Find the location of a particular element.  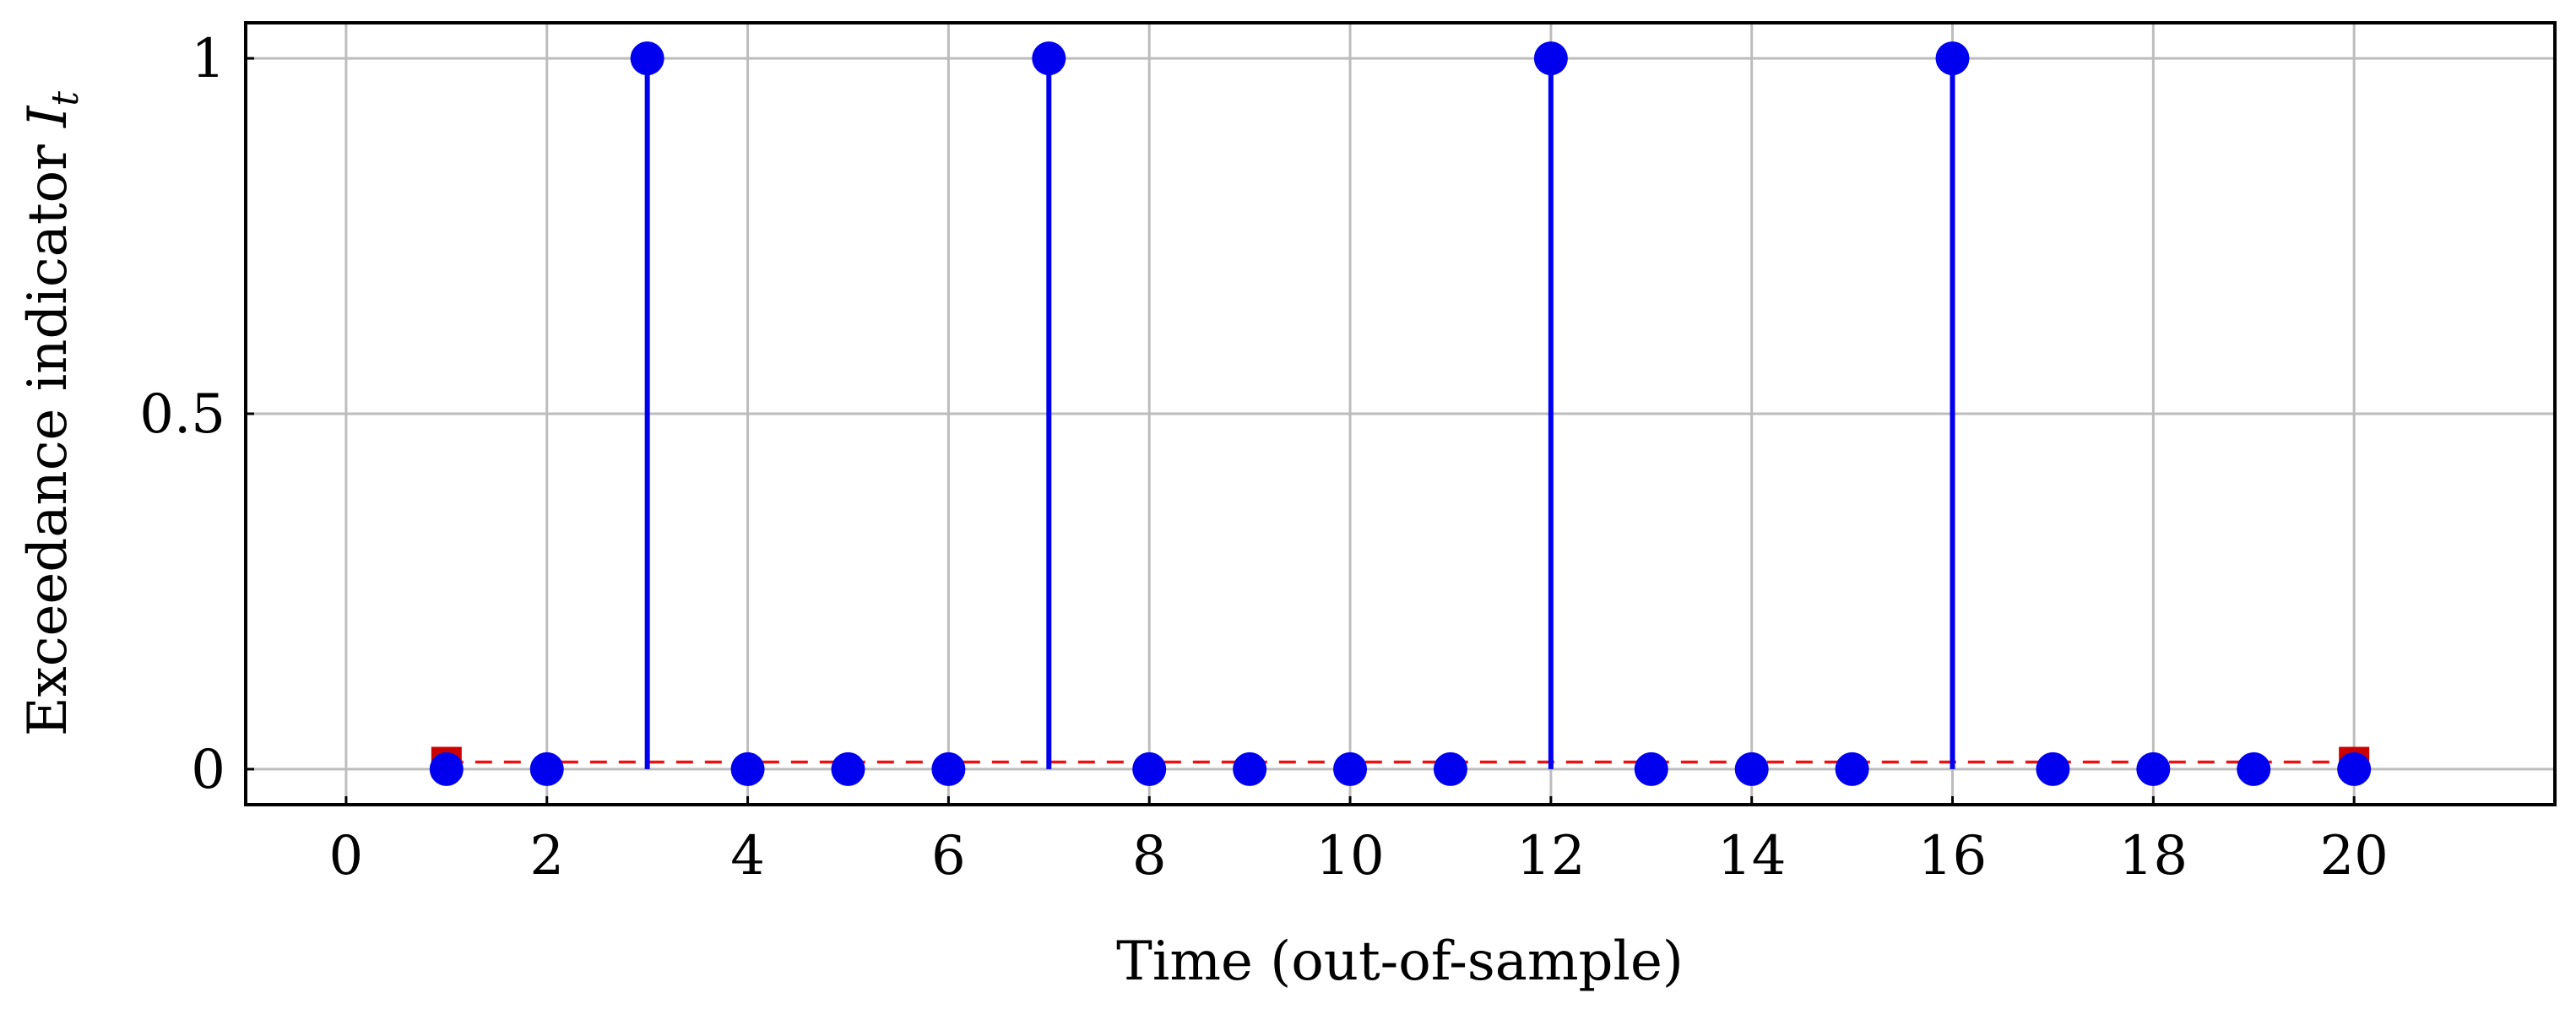

x-tick-label: 16 is located at coordinates (1953, 856).